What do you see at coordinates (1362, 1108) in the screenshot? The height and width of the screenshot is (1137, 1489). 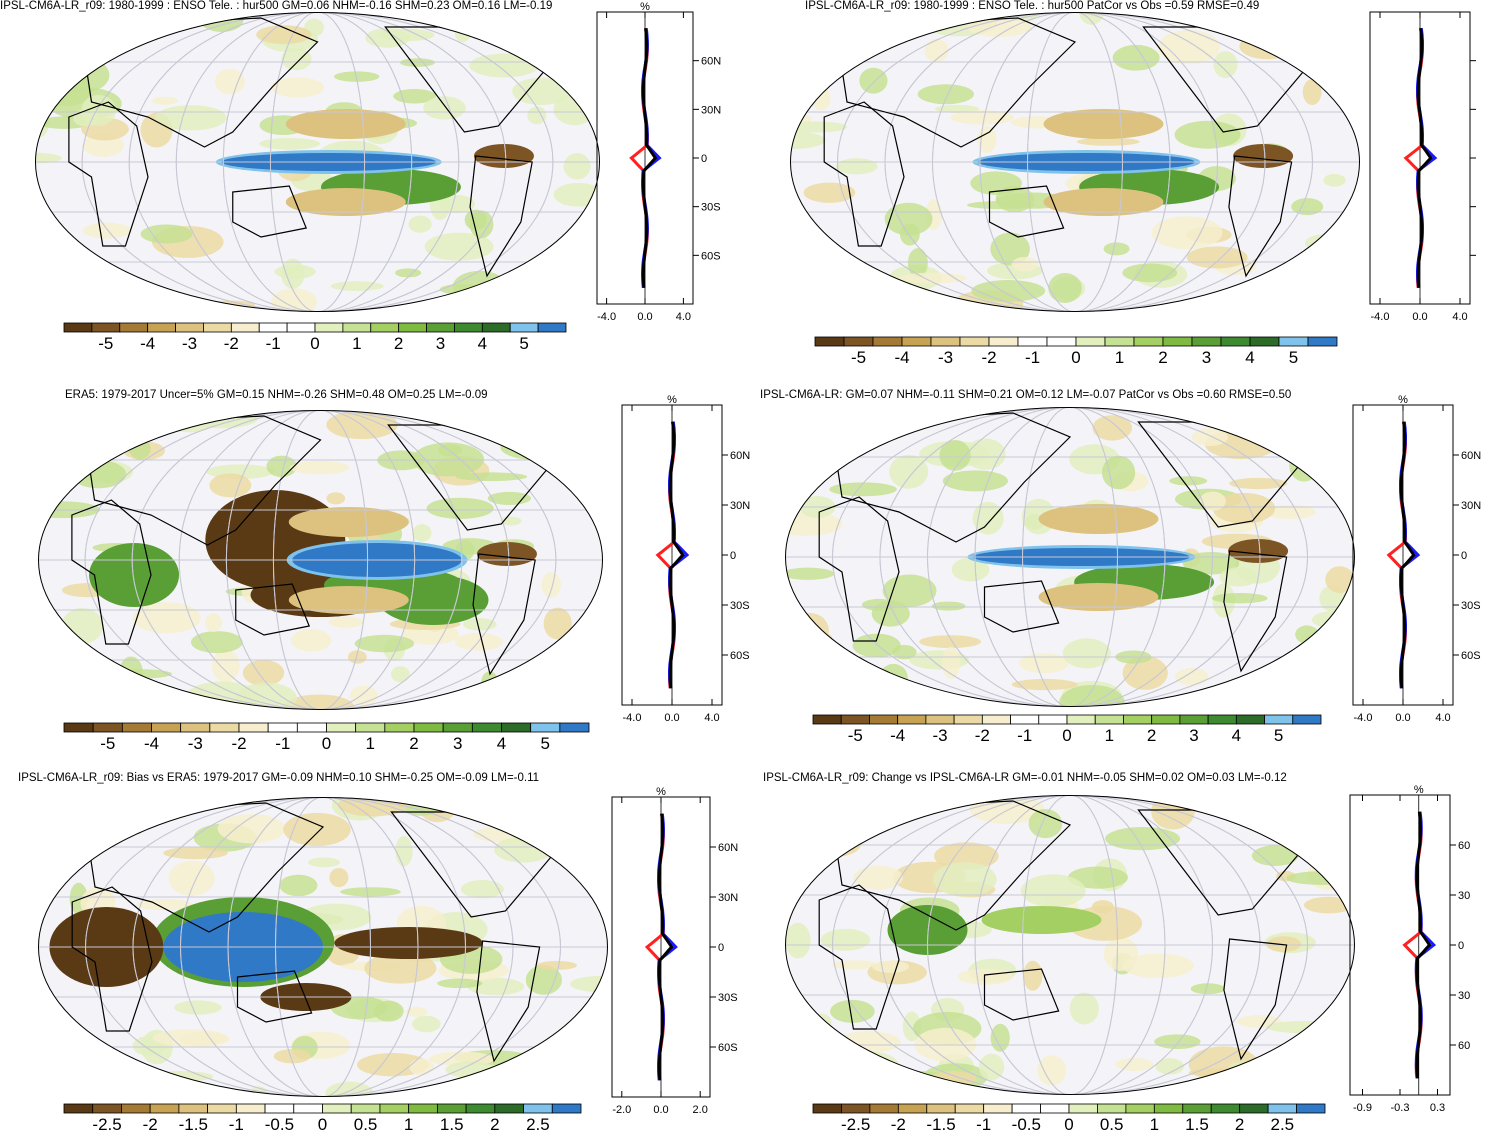 I see `x-tick-label: -0.9` at bounding box center [1362, 1108].